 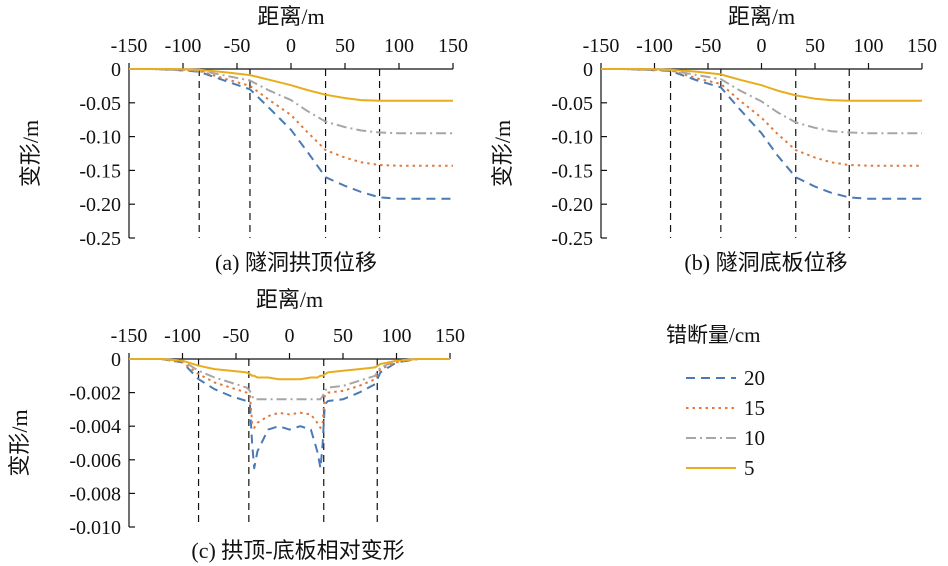 What do you see at coordinates (95, 461) in the screenshot?
I see `y-tick-label: -0.006` at bounding box center [95, 461].